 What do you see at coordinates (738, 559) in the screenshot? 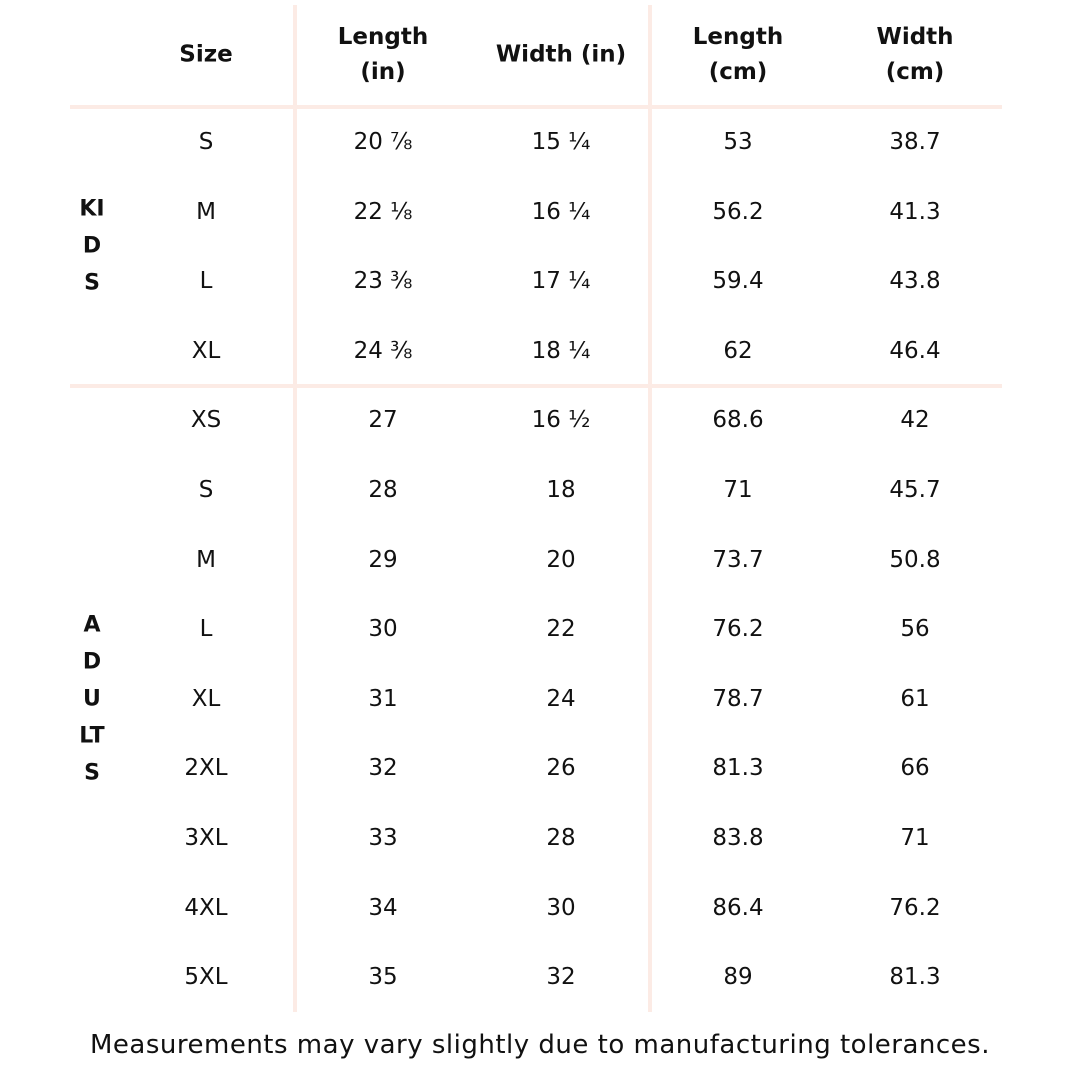
I see `measure-cell: 73.7` at bounding box center [738, 559].